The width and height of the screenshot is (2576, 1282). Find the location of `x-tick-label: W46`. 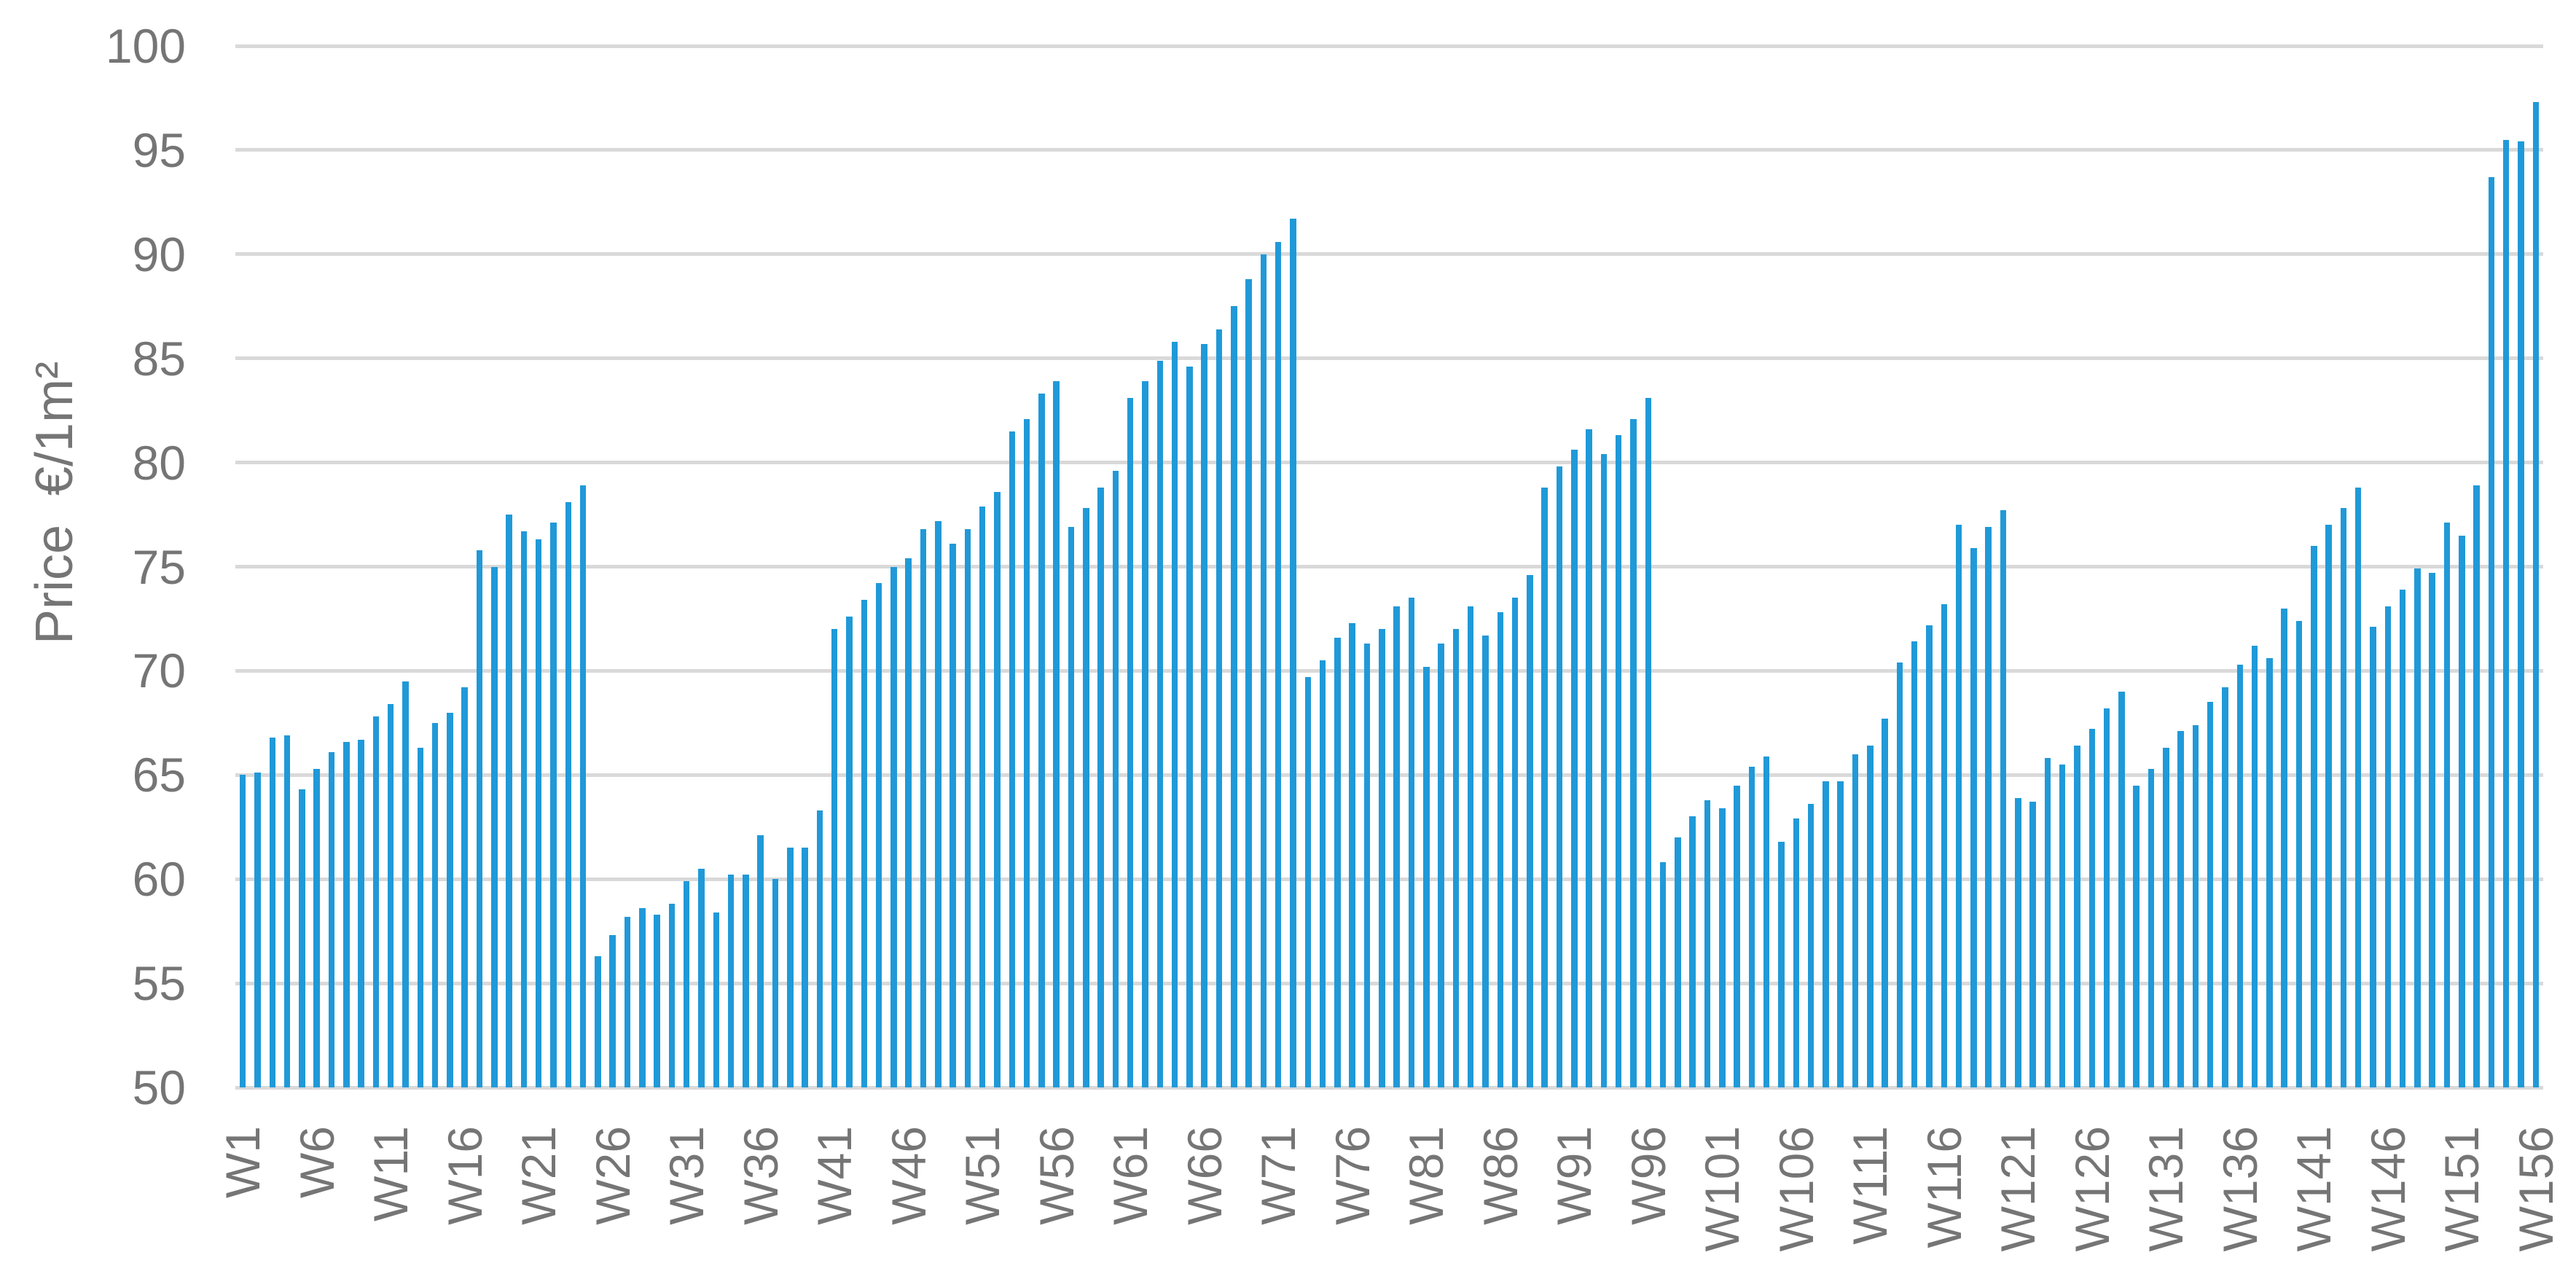

x-tick-label: W46 is located at coordinates (908, 1175).